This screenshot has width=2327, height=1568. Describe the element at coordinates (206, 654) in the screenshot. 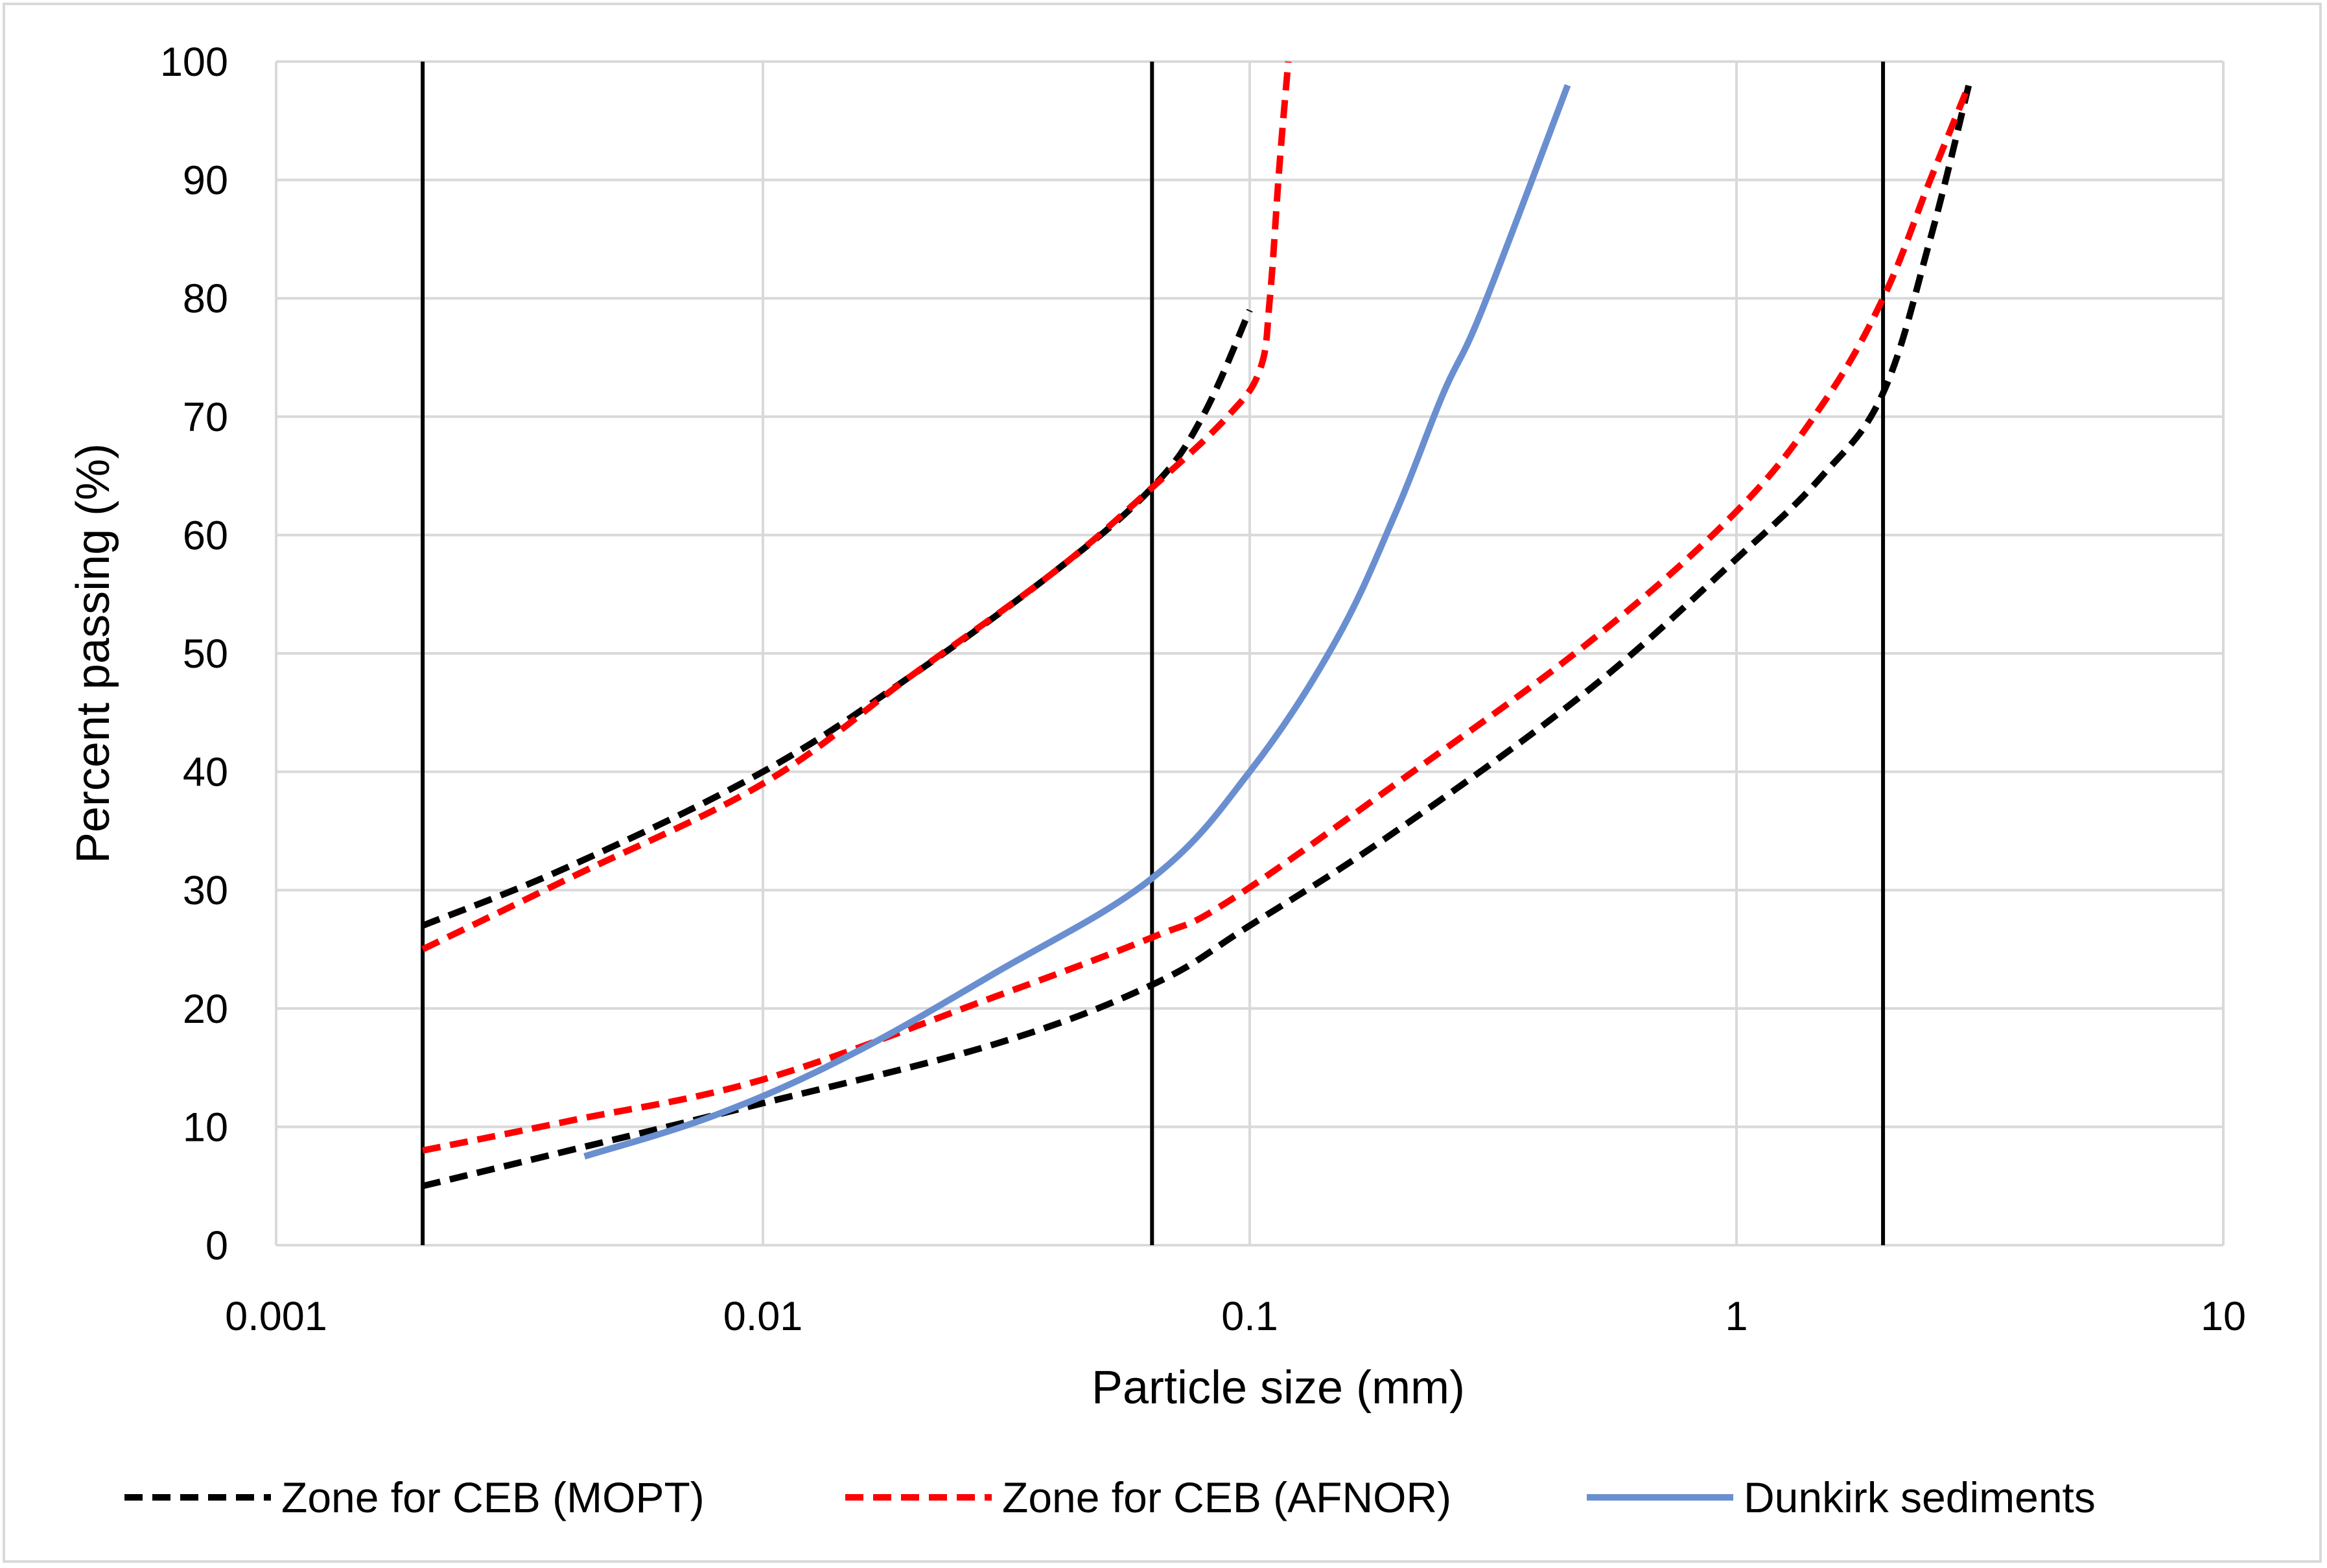

I see `y-tick-label: 50` at that location.